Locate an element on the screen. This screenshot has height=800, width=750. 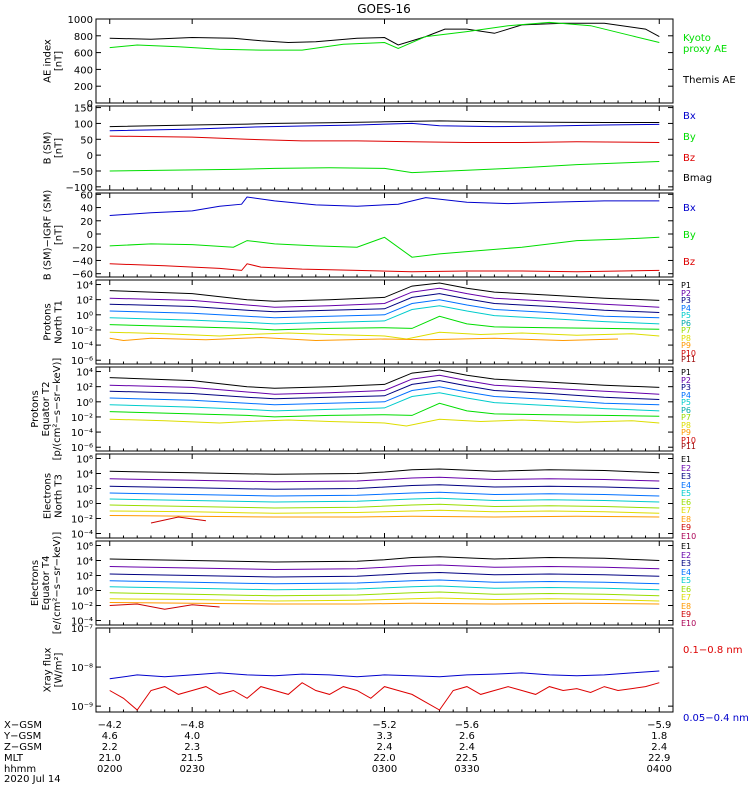
y-tick-label: 10⁶ is located at coordinates (84, 460).